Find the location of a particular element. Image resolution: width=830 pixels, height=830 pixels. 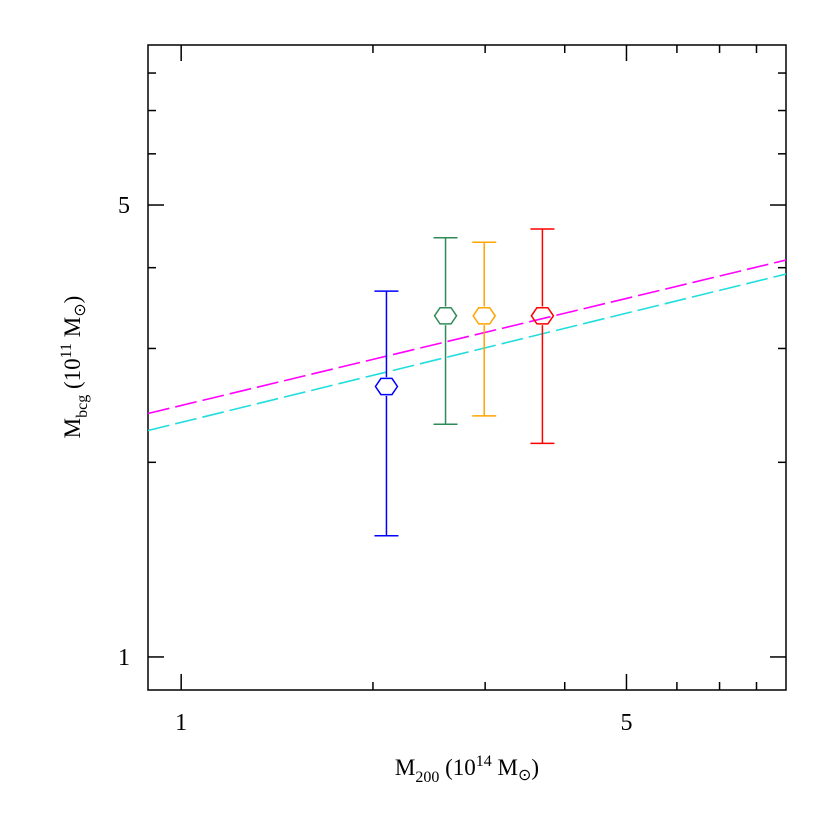

y-axis-label: Mbcg (1011 M⊙) is located at coordinates (74, 367).